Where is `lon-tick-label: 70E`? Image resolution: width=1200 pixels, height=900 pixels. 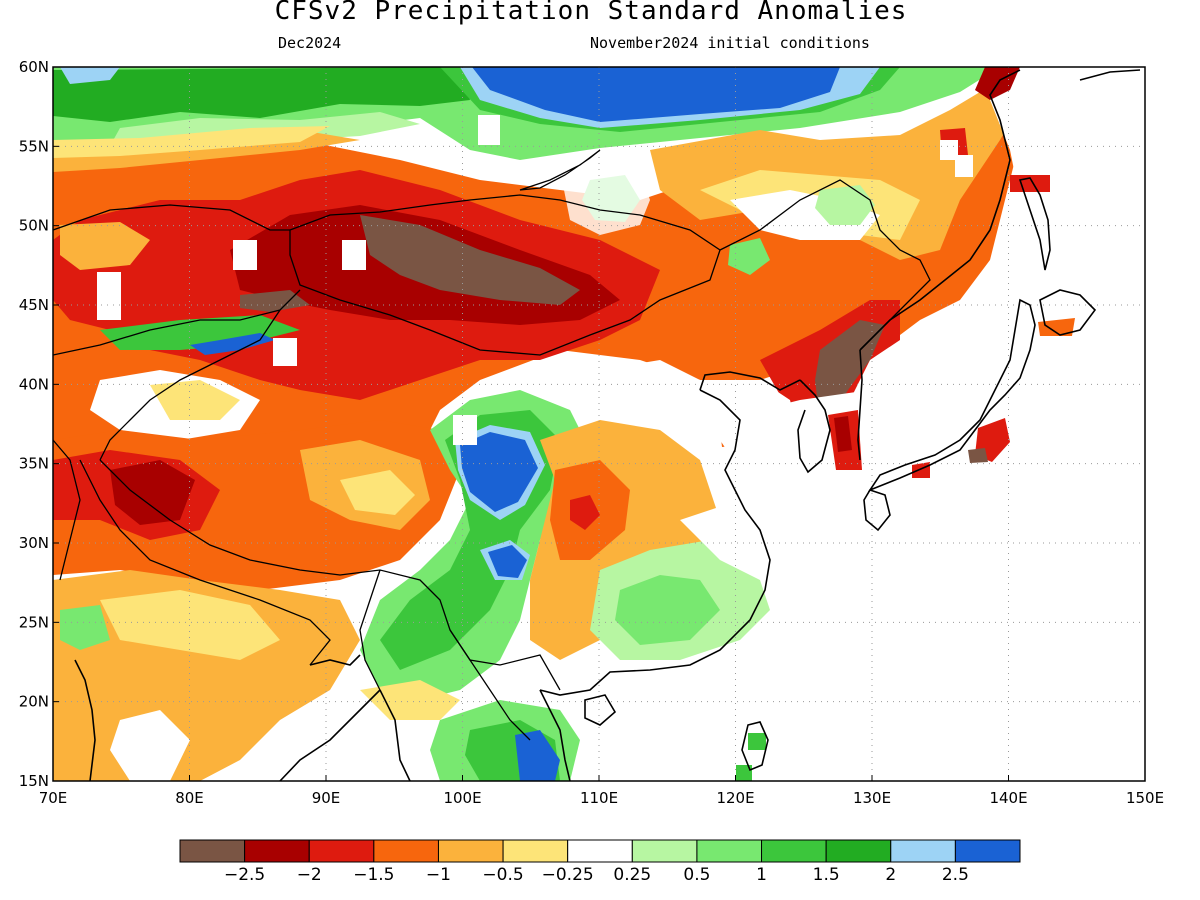
lon-tick-label: 70E is located at coordinates (53, 798).